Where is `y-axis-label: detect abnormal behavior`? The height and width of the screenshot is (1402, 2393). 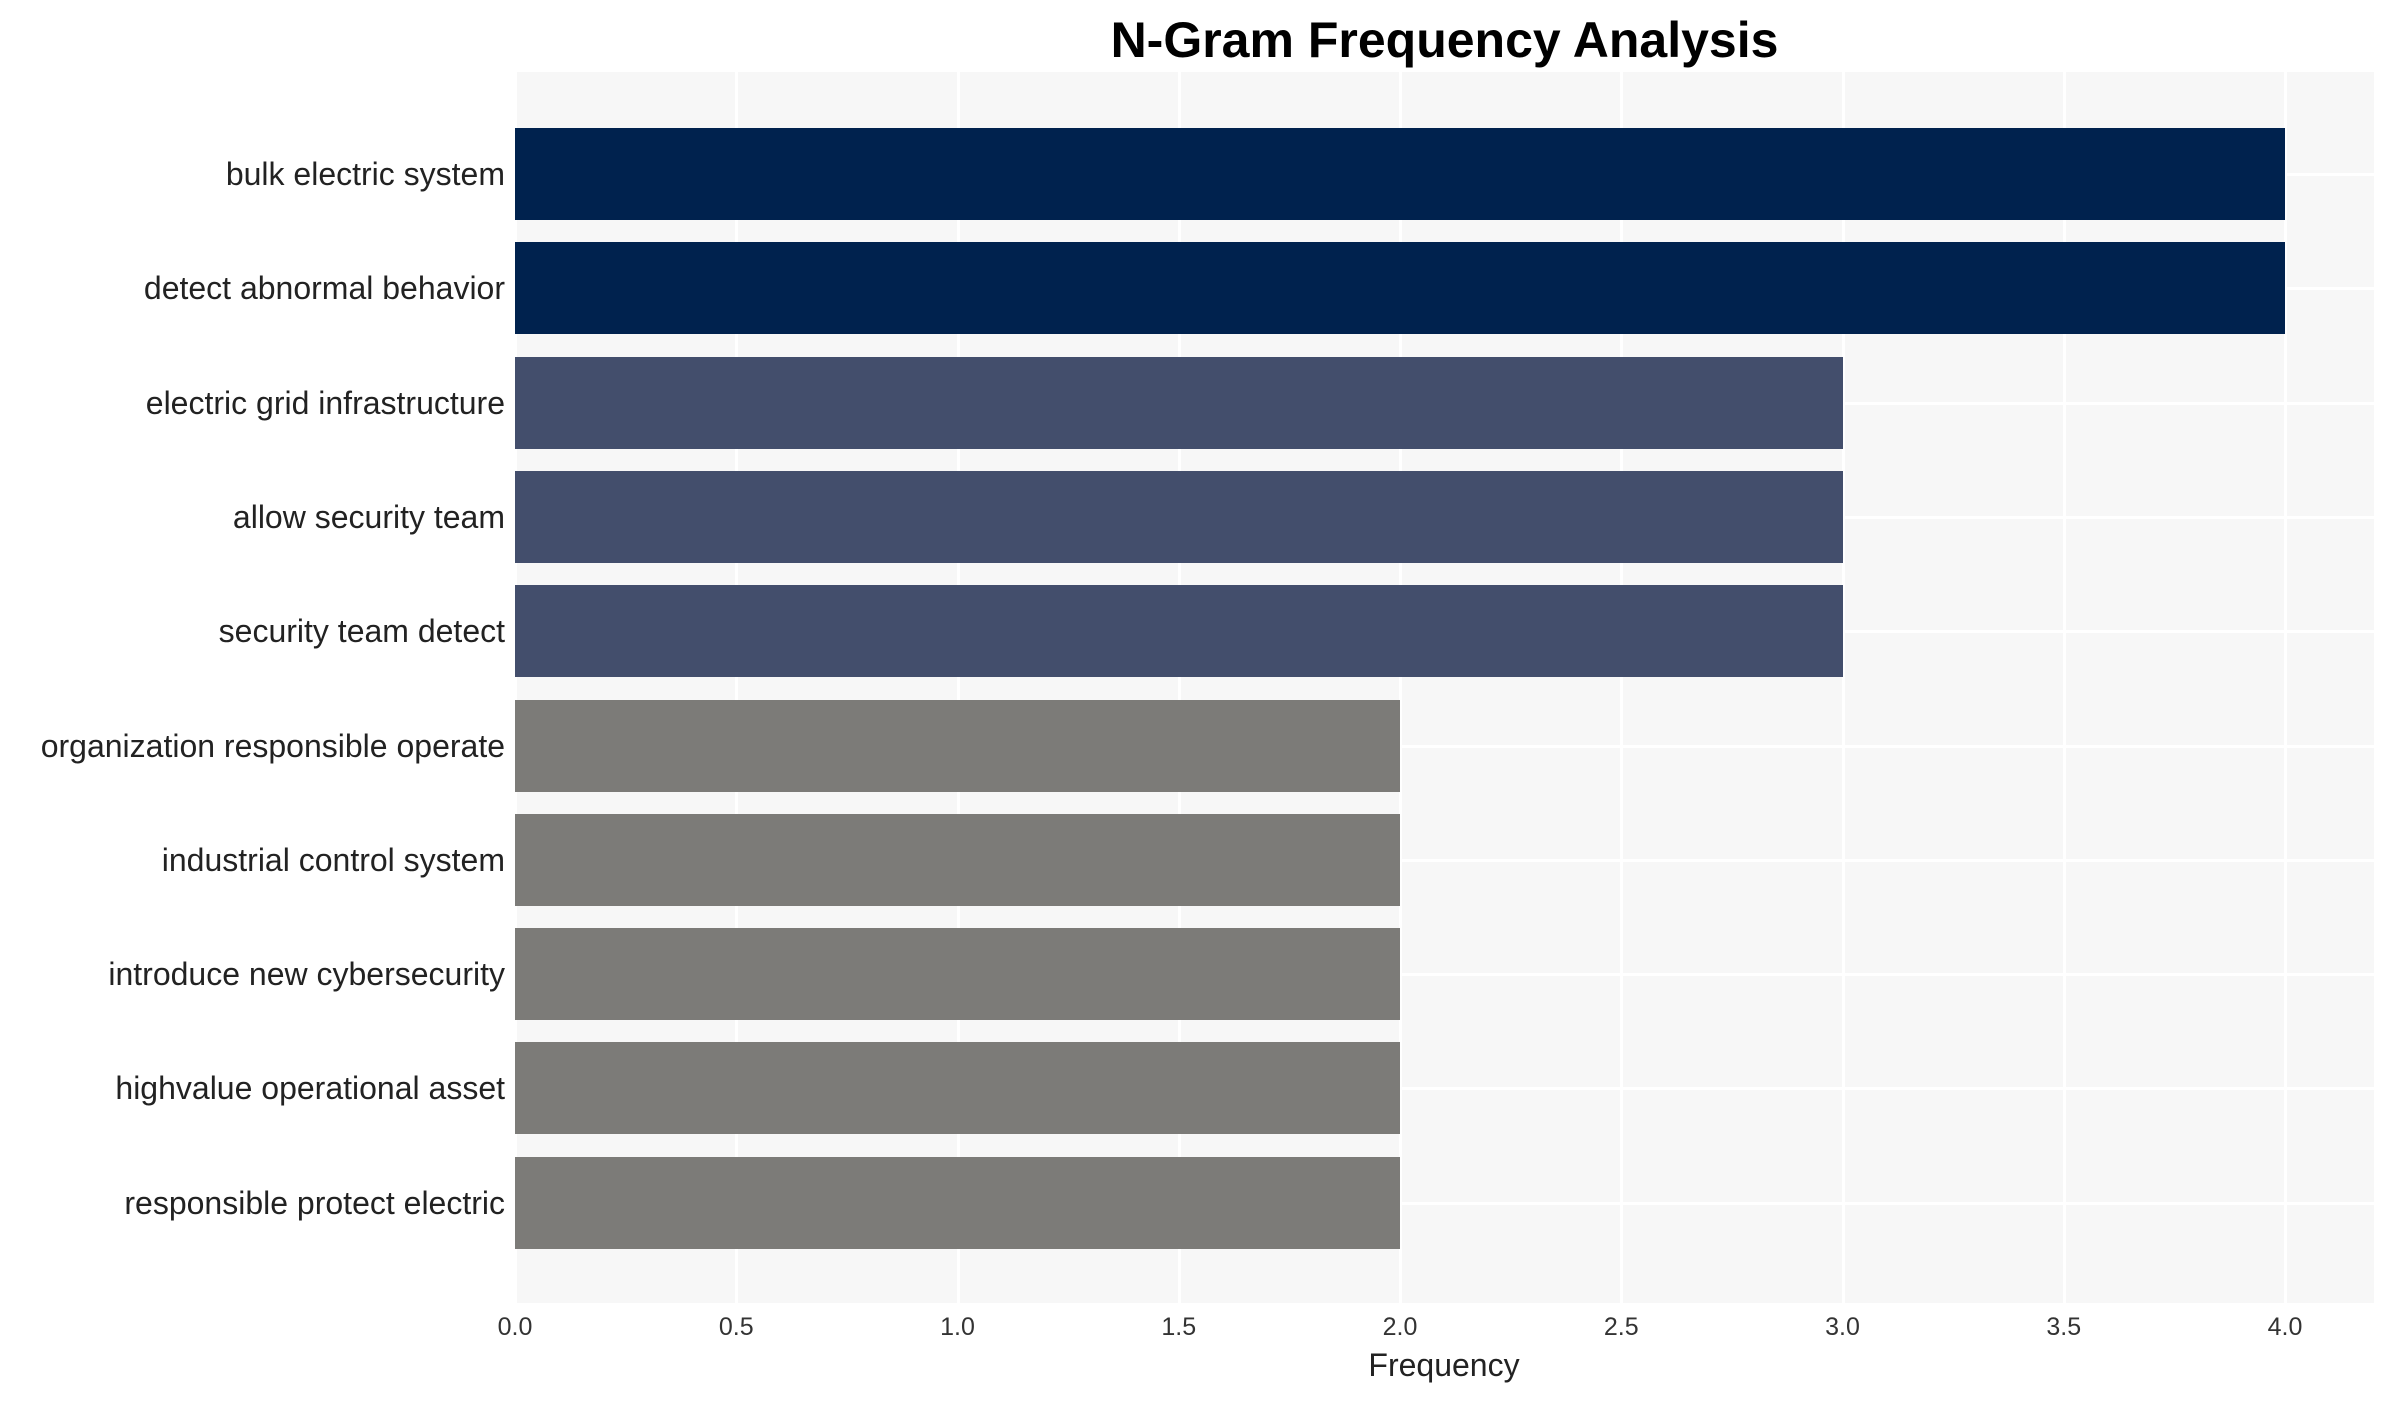
y-axis-label: detect abnormal behavior is located at coordinates (324, 288).